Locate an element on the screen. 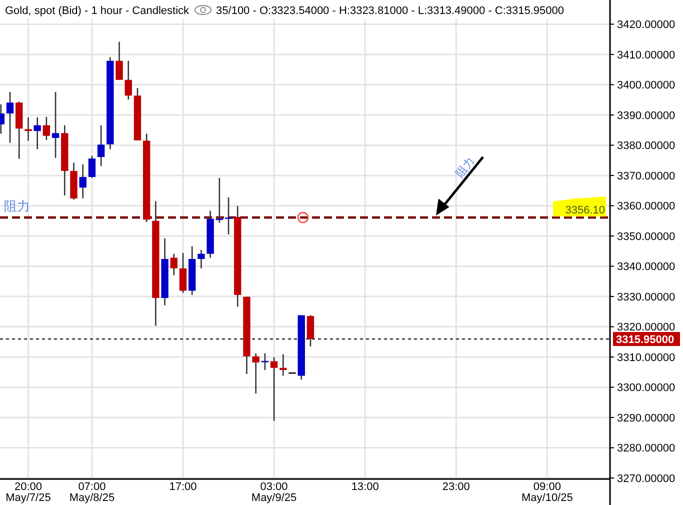 This screenshot has width=683, height=505. y-tick-label: 3280.00000 is located at coordinates (646, 448).